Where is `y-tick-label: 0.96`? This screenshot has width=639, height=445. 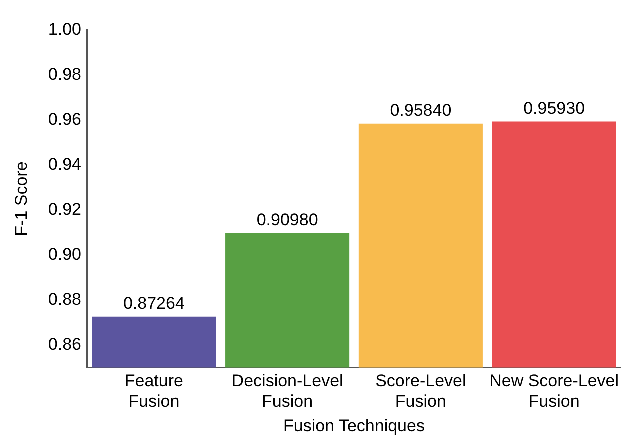 y-tick-label: 0.96 is located at coordinates (65, 119).